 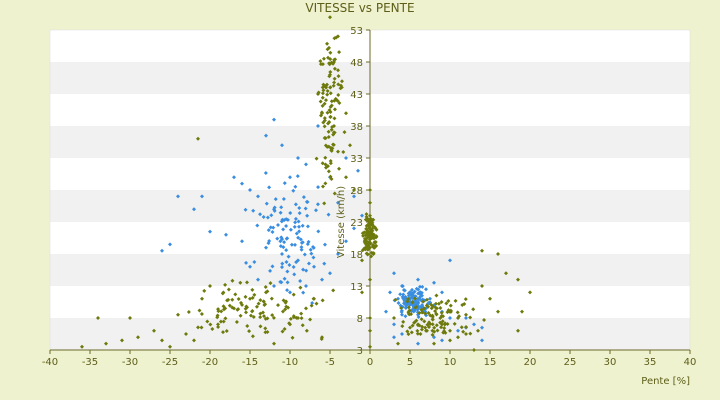 What do you see at coordinates (570, 362) in the screenshot?
I see `x-tick-label: 25` at bounding box center [570, 362].